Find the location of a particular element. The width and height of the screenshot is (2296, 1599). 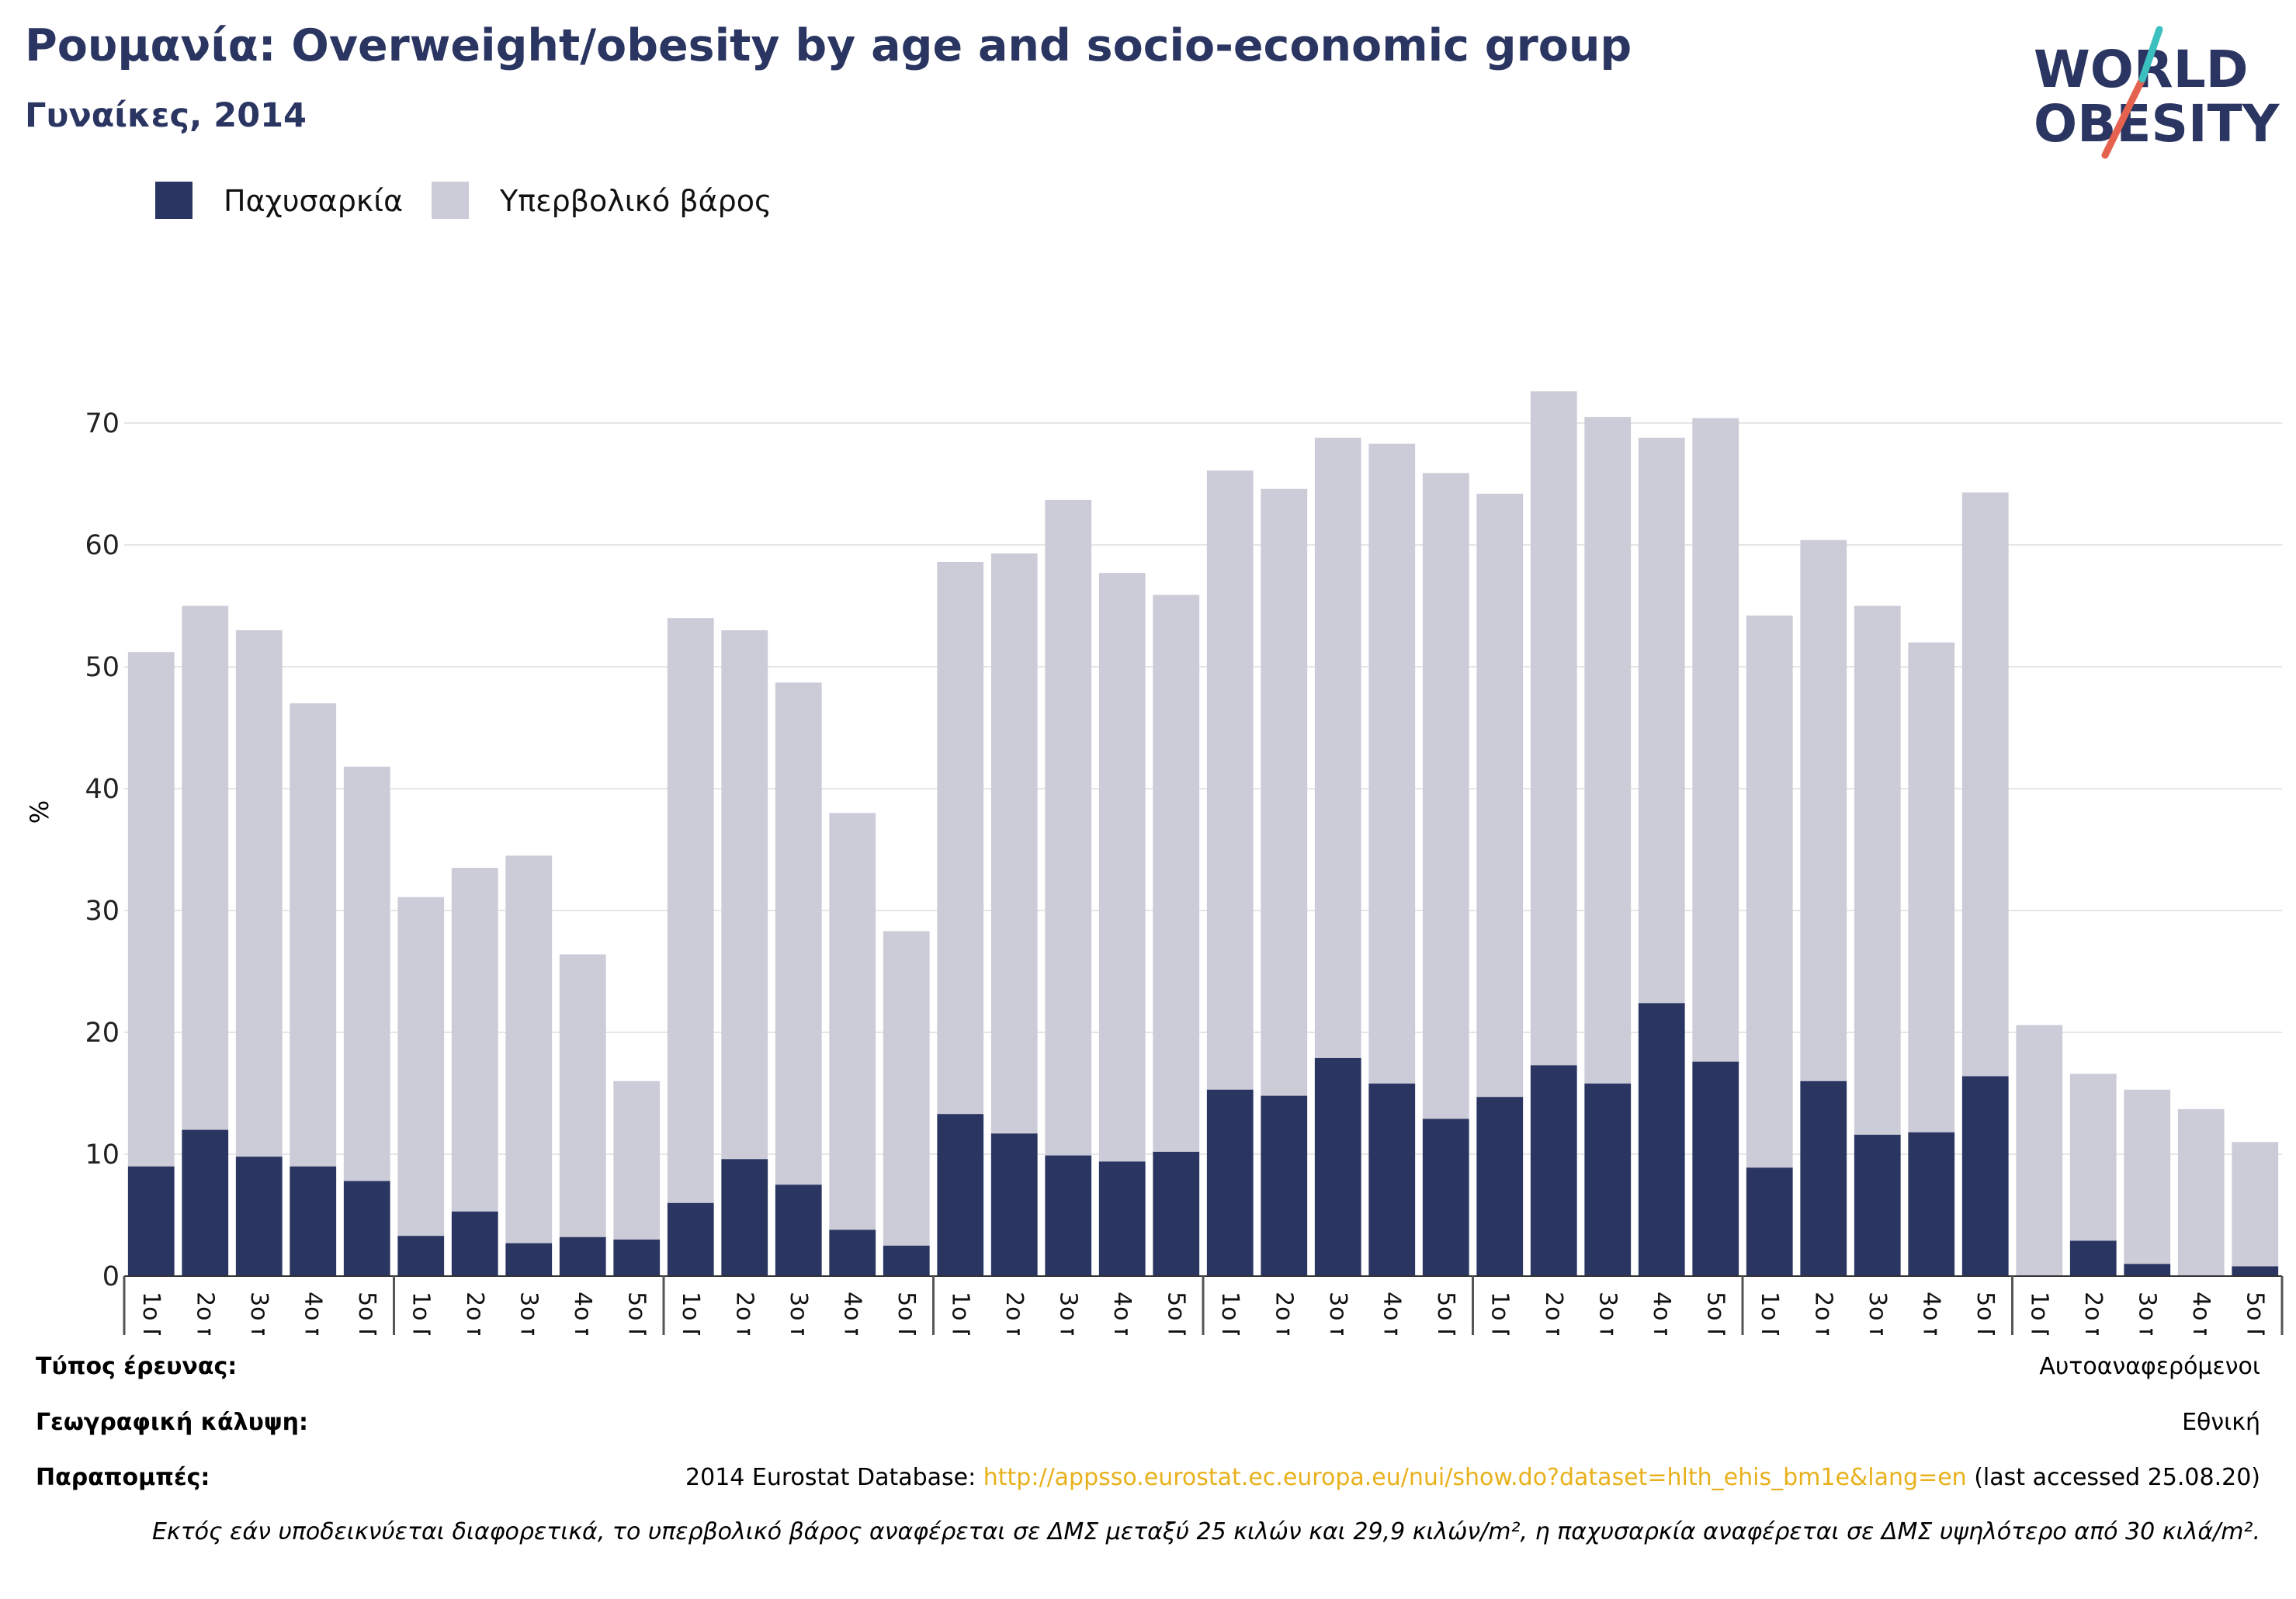

survey-type-value: Αυτοαναφερόμενοι is located at coordinates (2149, 1366).